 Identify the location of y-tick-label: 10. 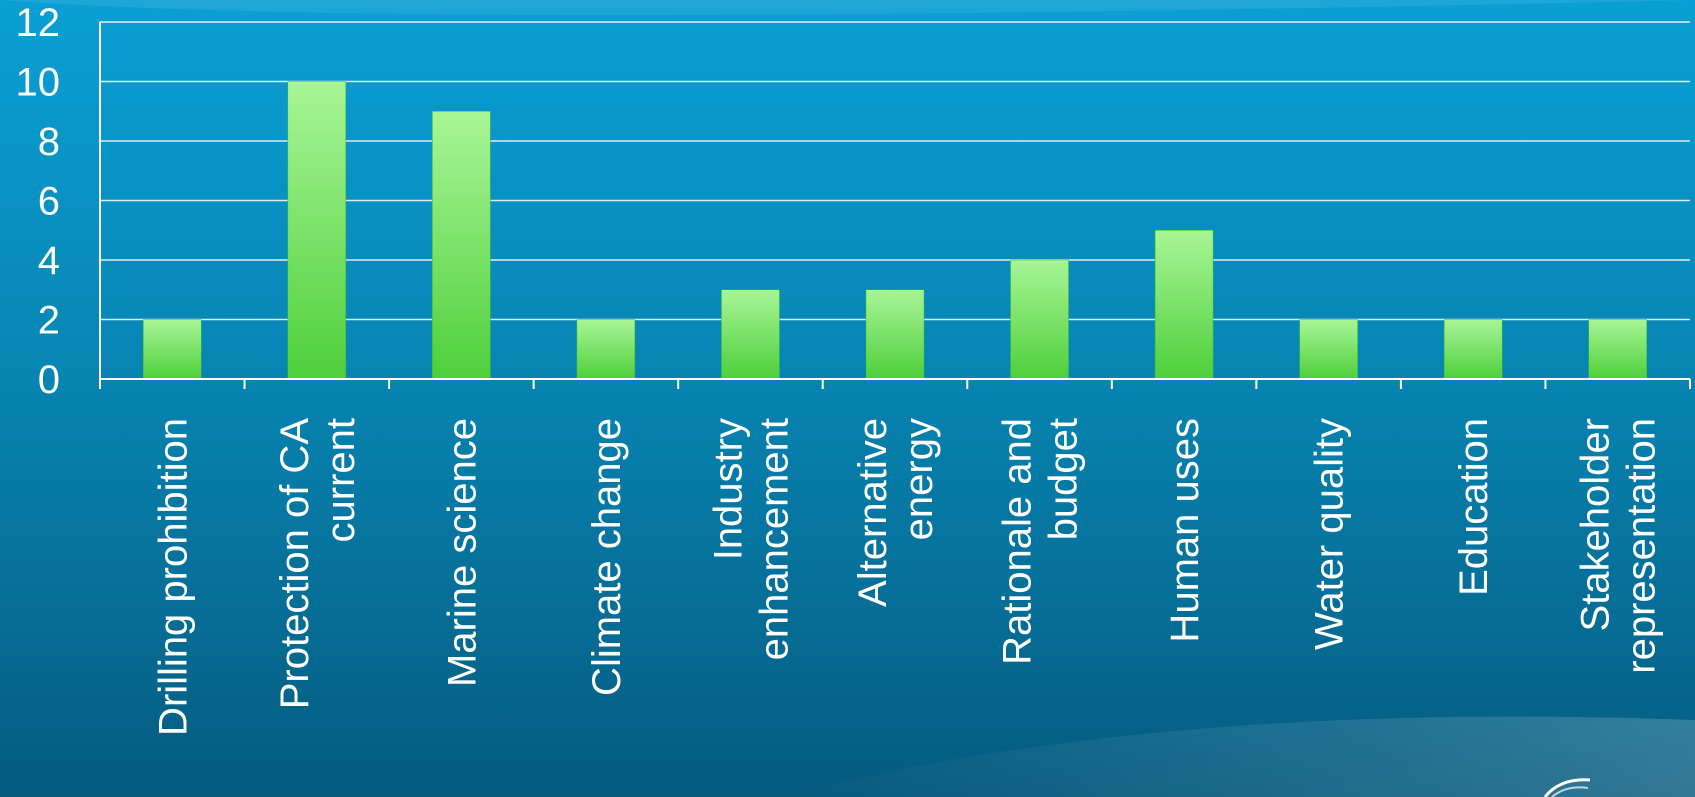
(38, 83).